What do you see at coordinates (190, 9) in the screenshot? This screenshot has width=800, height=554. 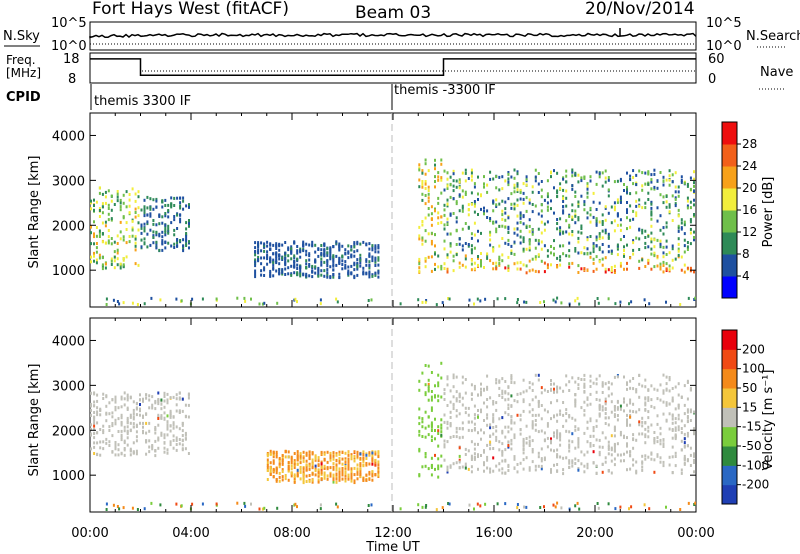 I see `station-title: Fort Hays West (fitACF)` at bounding box center [190, 9].